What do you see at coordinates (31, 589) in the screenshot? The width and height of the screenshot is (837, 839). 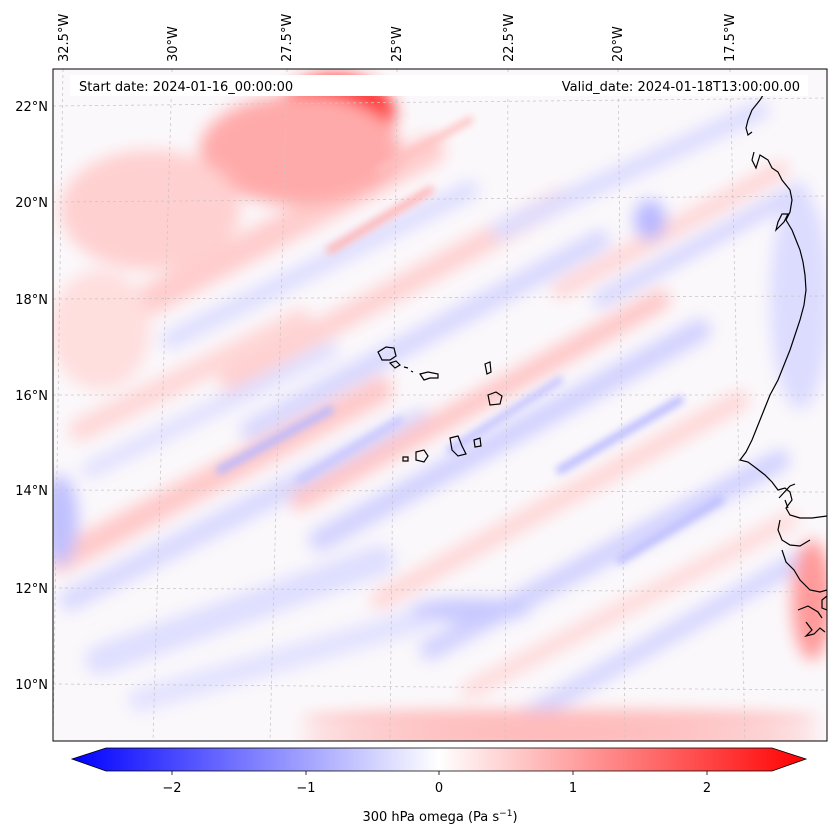 I see `lat-label-12n: 12°N` at bounding box center [31, 589].